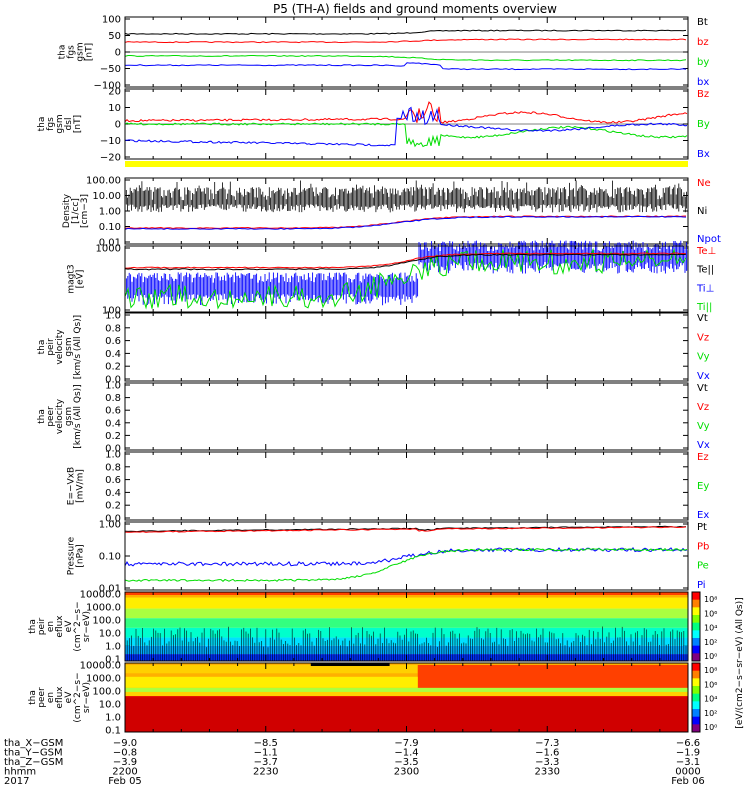  What do you see at coordinates (103, 181) in the screenshot?
I see `ytick-label: 100.00` at bounding box center [103, 181].